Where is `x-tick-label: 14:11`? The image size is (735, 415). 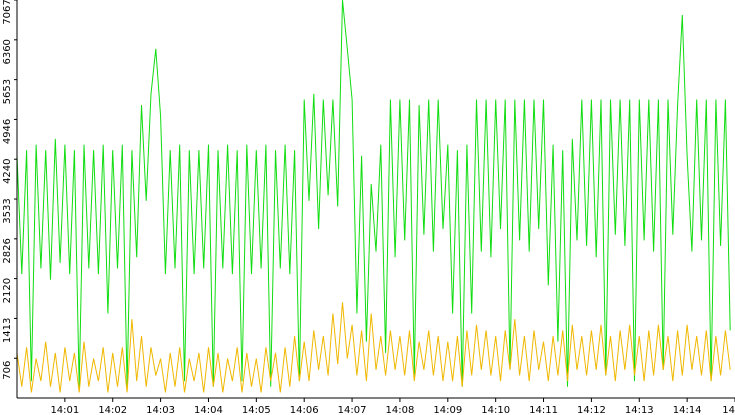 x-tick-label: 14:11 is located at coordinates (543, 410).